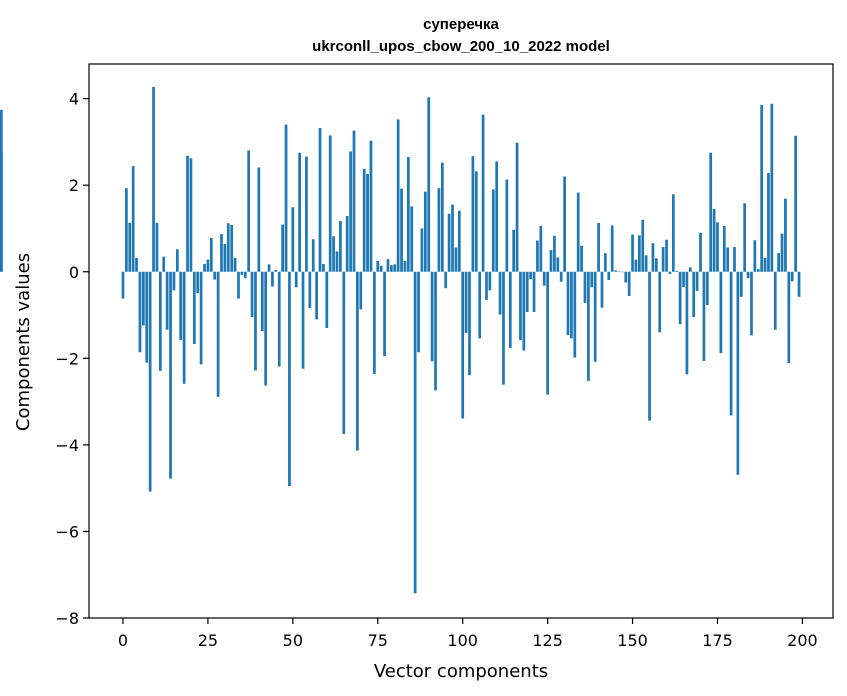 Image resolution: width=847 pixels, height=696 pixels. Describe the element at coordinates (74, 185) in the screenshot. I see `y-tick-label: 2` at that location.